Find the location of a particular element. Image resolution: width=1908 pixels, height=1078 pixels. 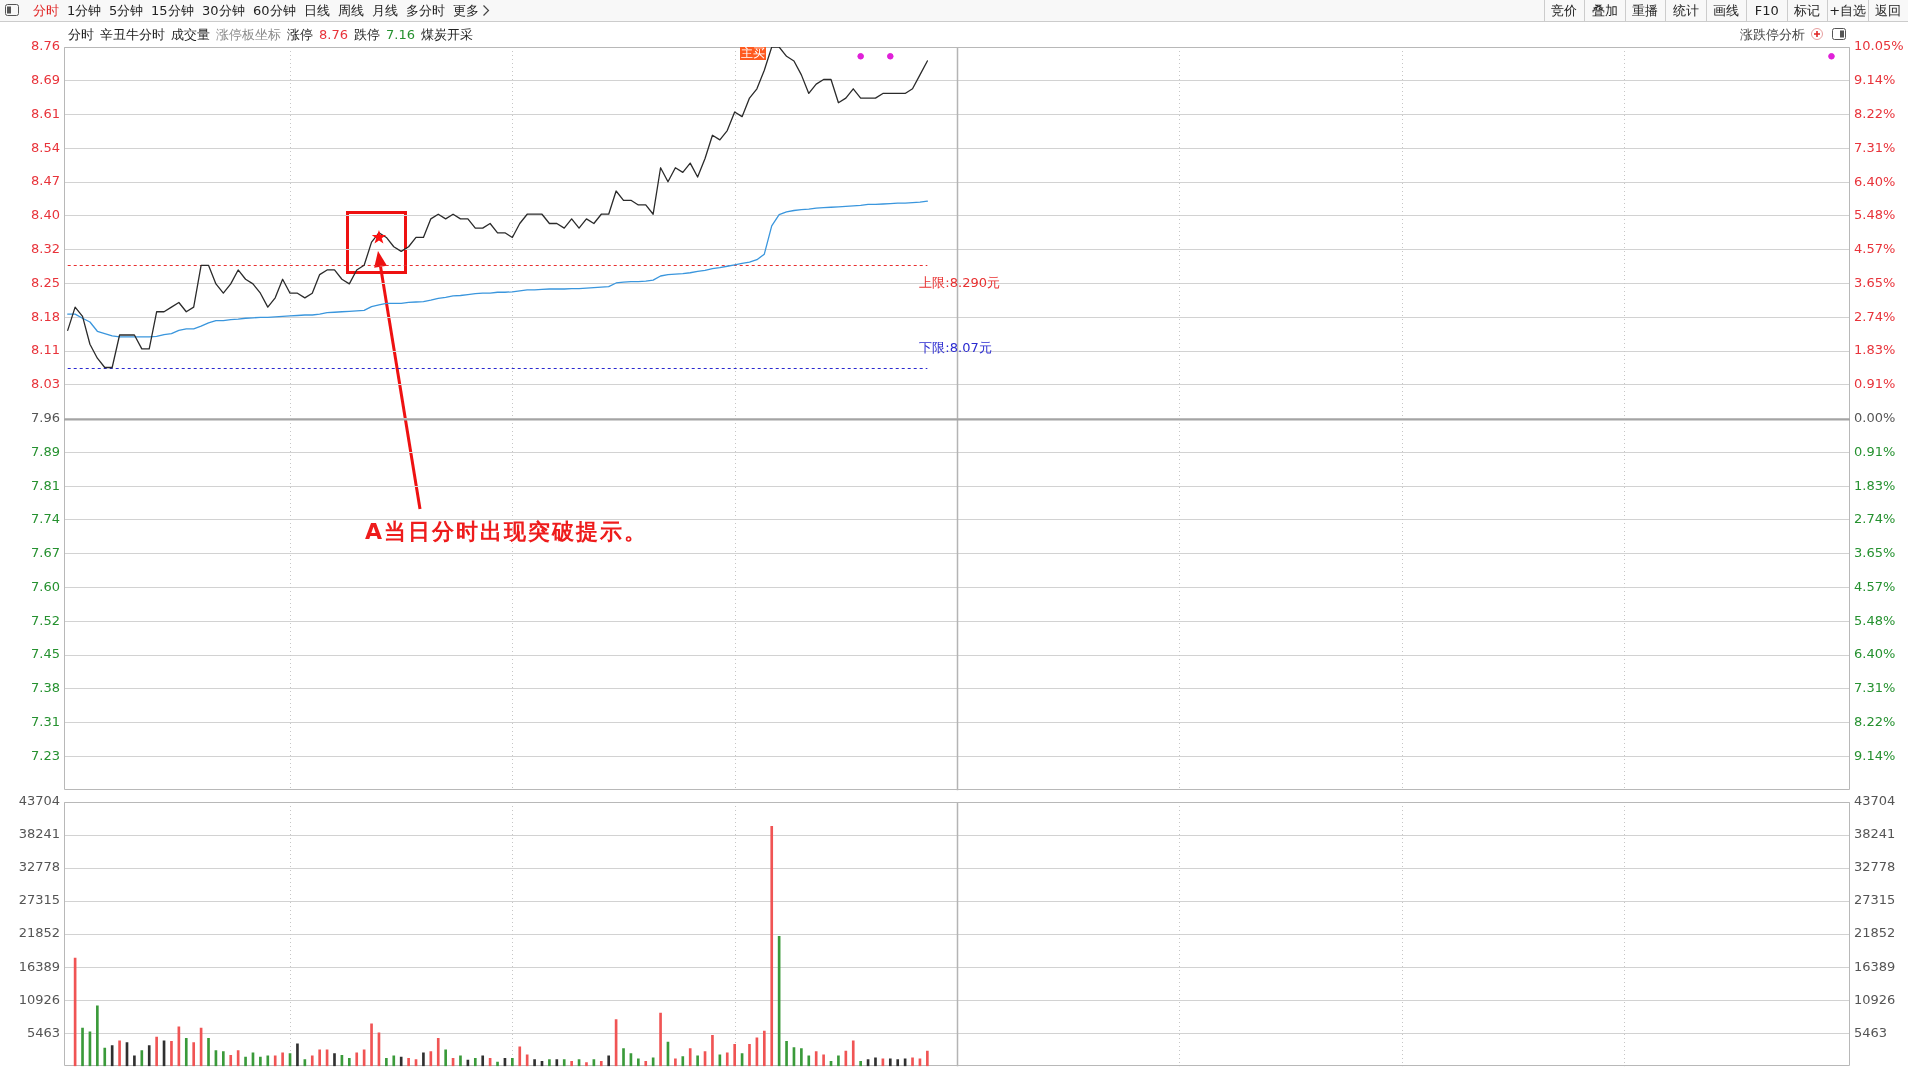

y-tick-label: 38241 is located at coordinates (39, 834).